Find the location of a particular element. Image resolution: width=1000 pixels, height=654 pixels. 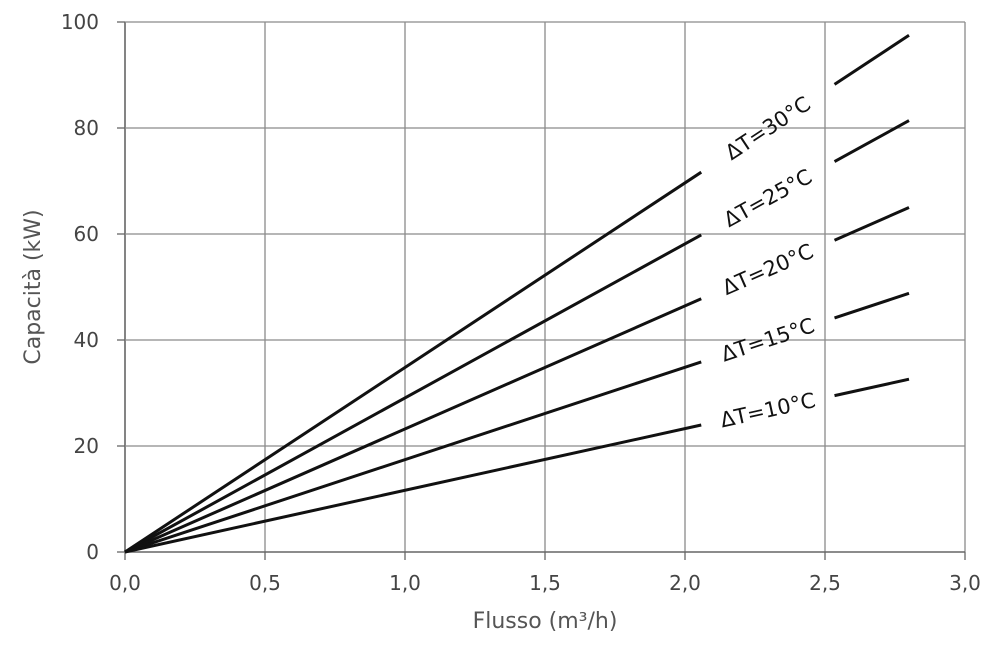

x-axis-title: Flusso (m³/h) is located at coordinates (545, 621).